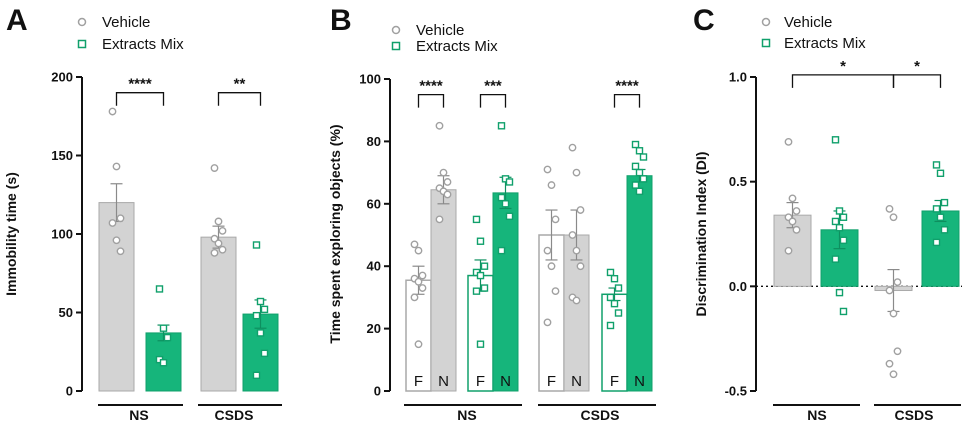  I want to click on panel-b-ytick-label-4: 80, so click(374, 141).